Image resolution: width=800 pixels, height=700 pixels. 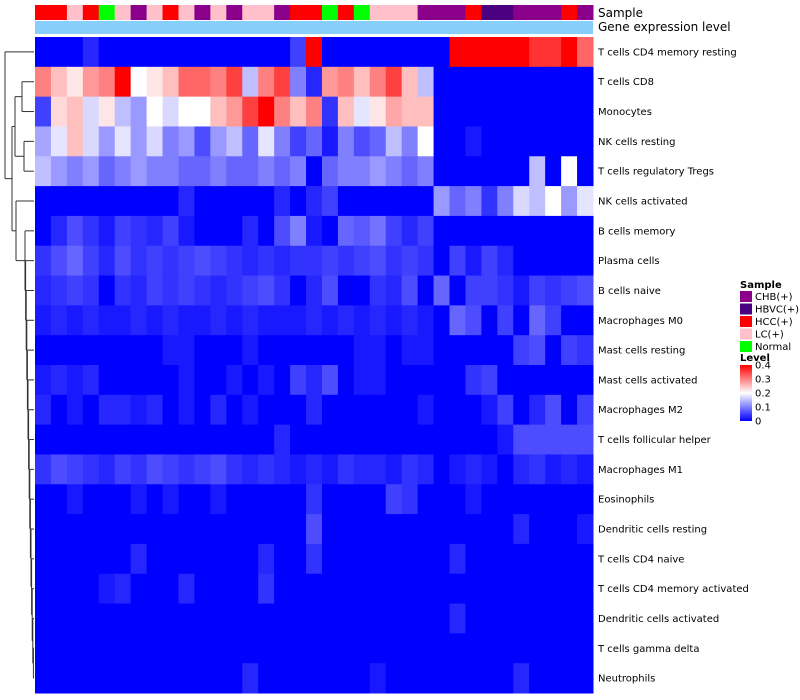 I want to click on sample-legend-swatch, so click(x=746, y=309).